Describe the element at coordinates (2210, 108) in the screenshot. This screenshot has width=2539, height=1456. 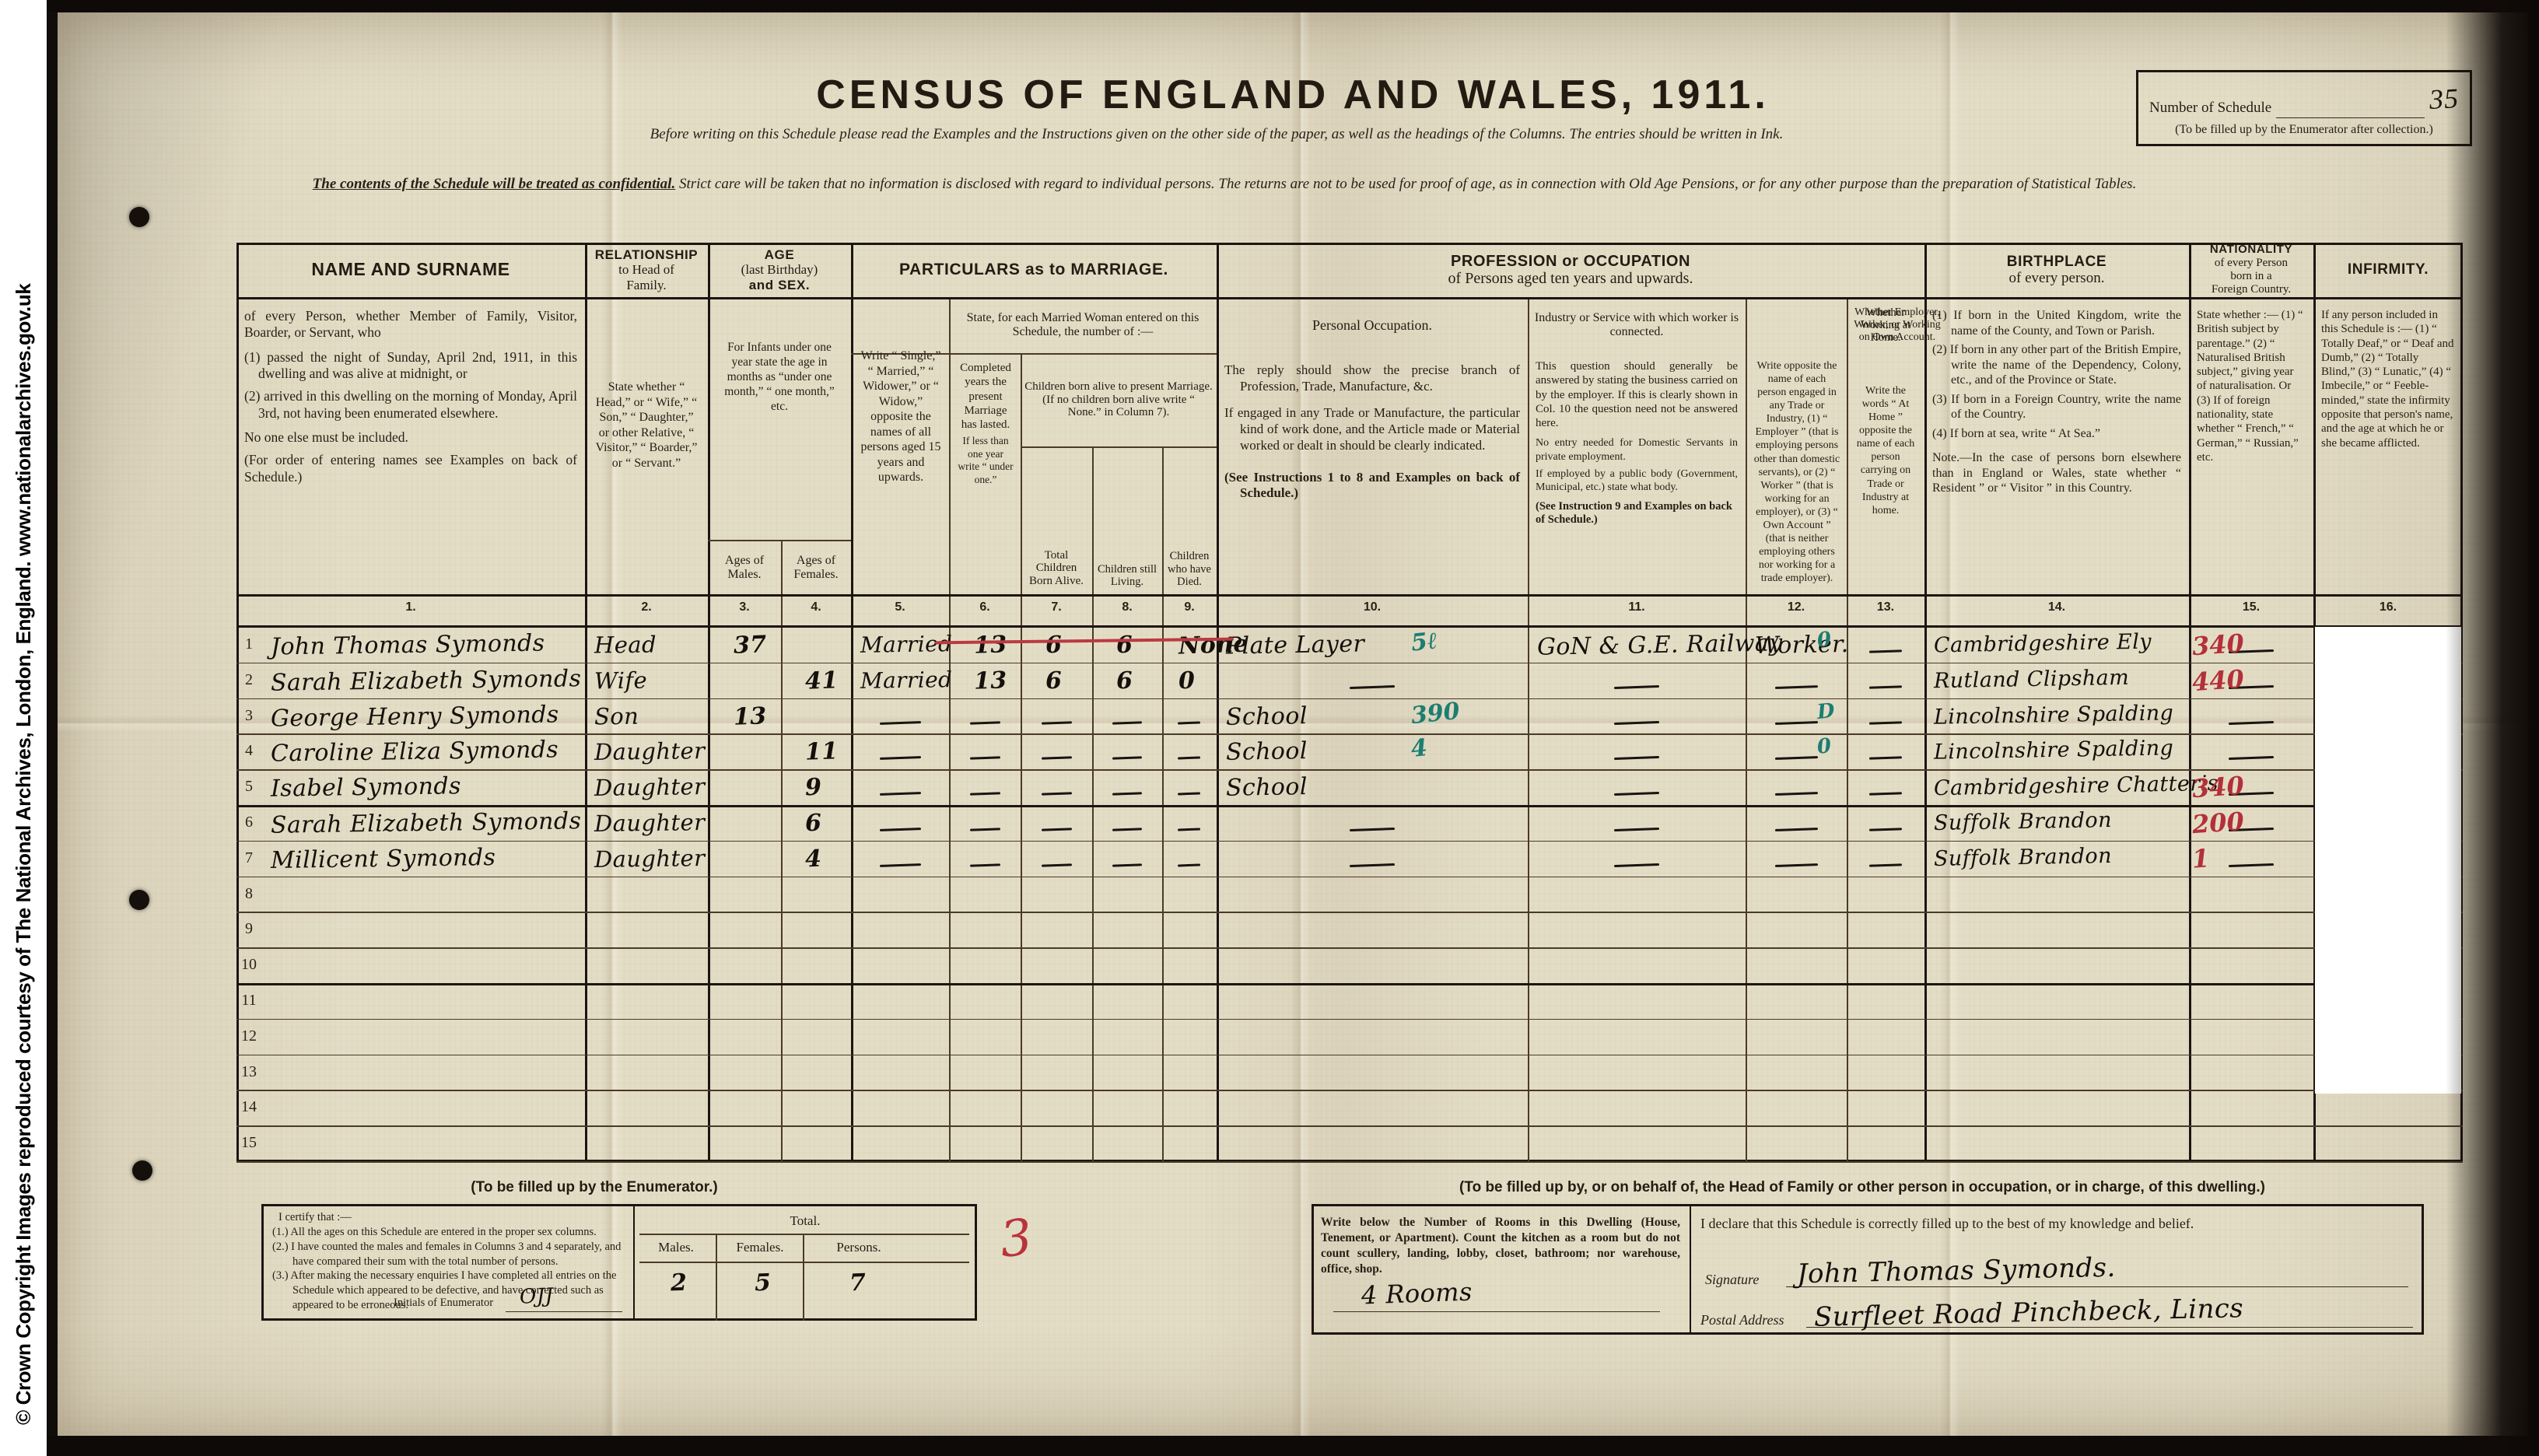
I see `schedule-number-label: Number of Schedule` at that location.